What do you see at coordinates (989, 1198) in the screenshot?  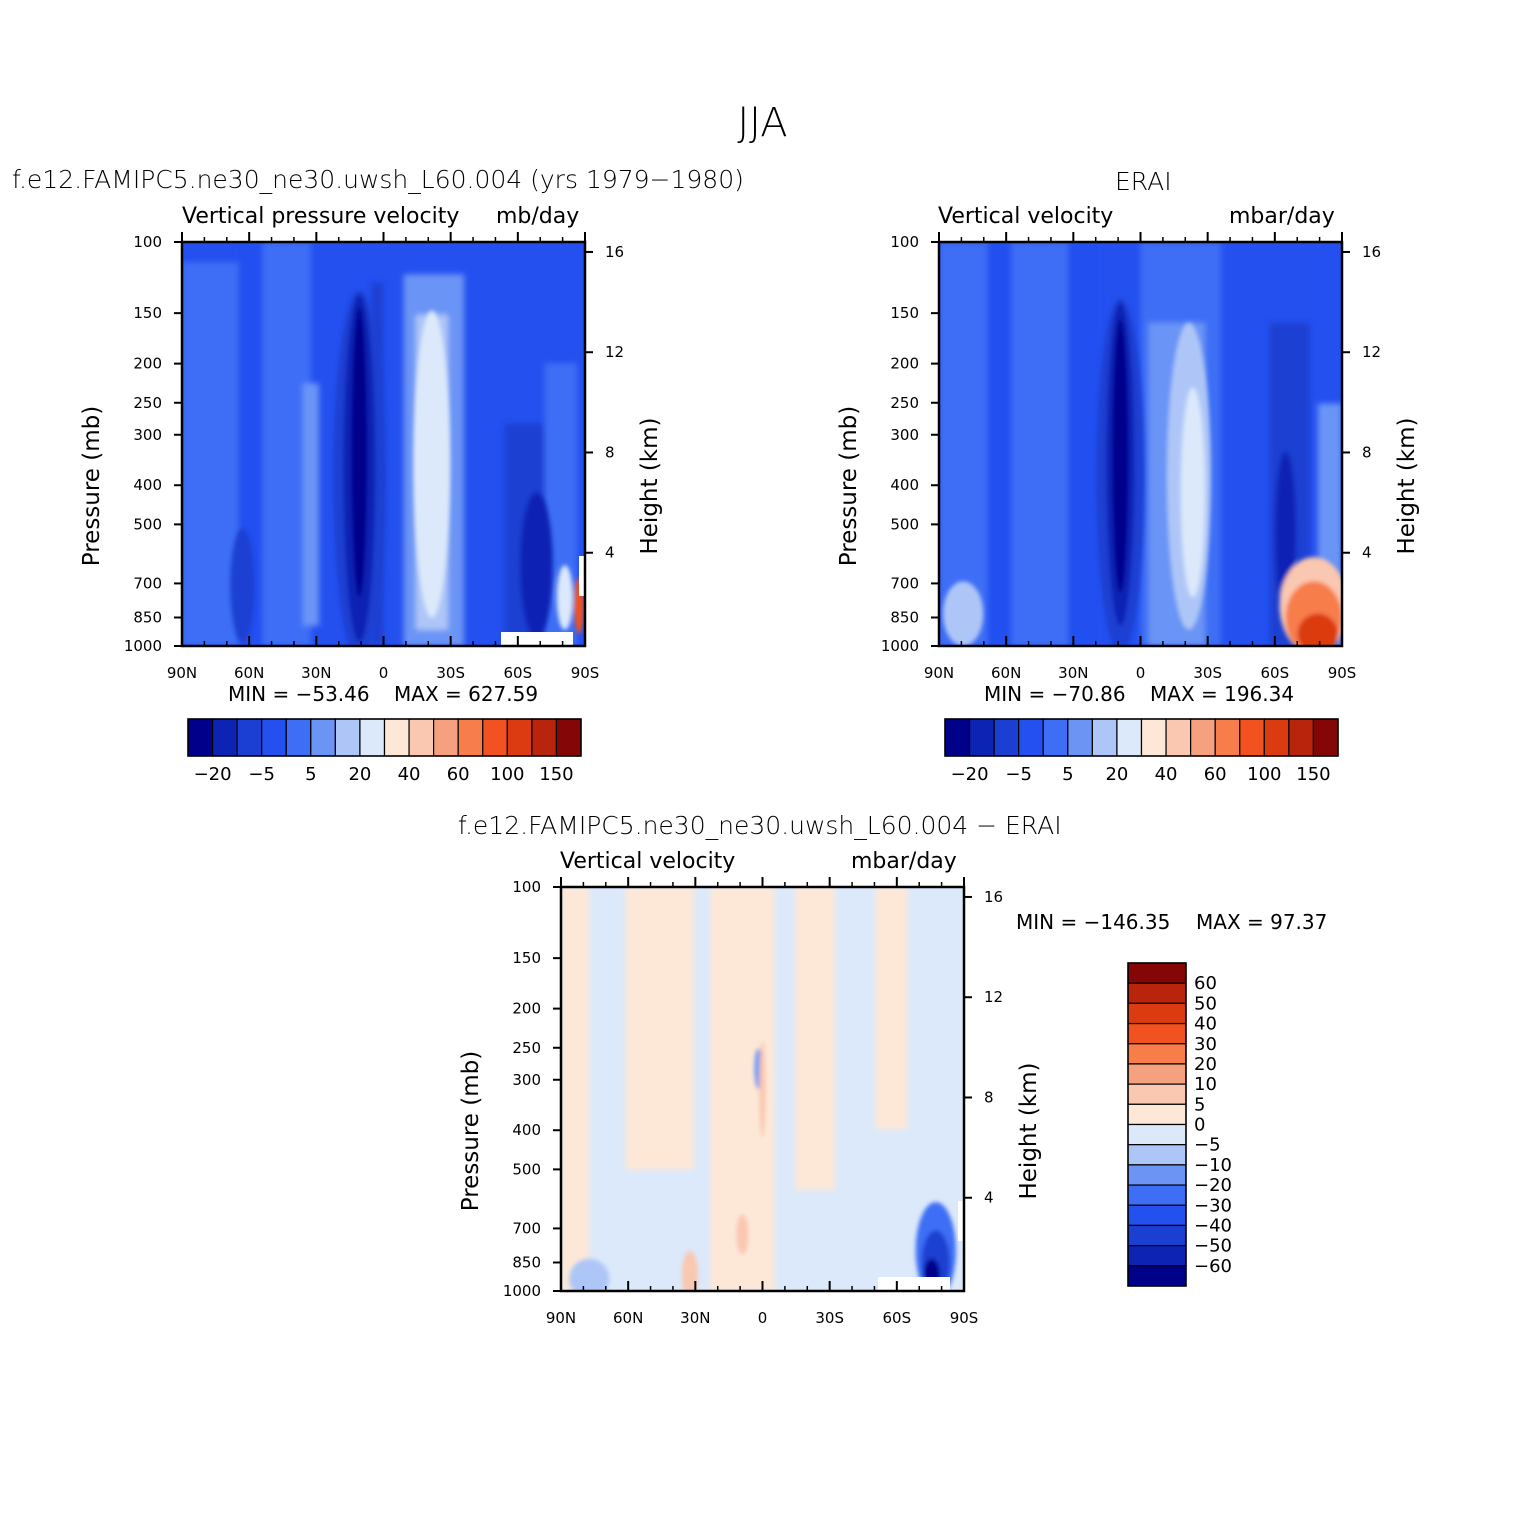 I see `y-right-tick-label: 4` at bounding box center [989, 1198].